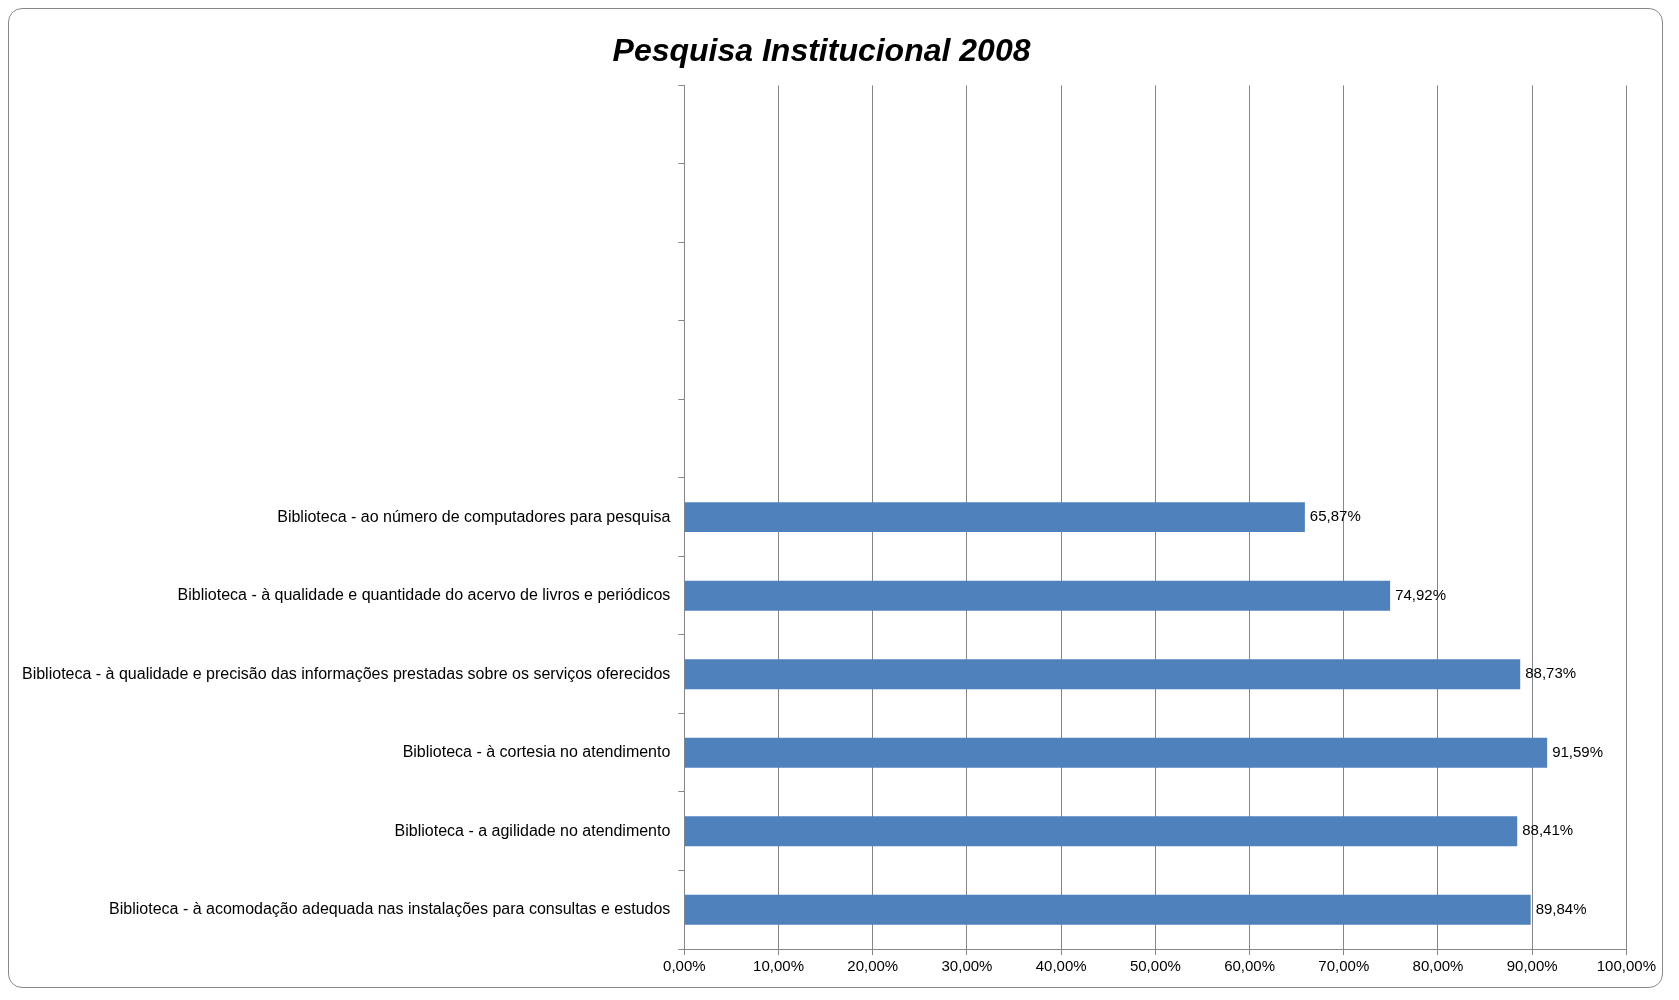 The image size is (1679, 1000). Describe the element at coordinates (1578, 751) in the screenshot. I see `data-label: 91,59%` at that location.